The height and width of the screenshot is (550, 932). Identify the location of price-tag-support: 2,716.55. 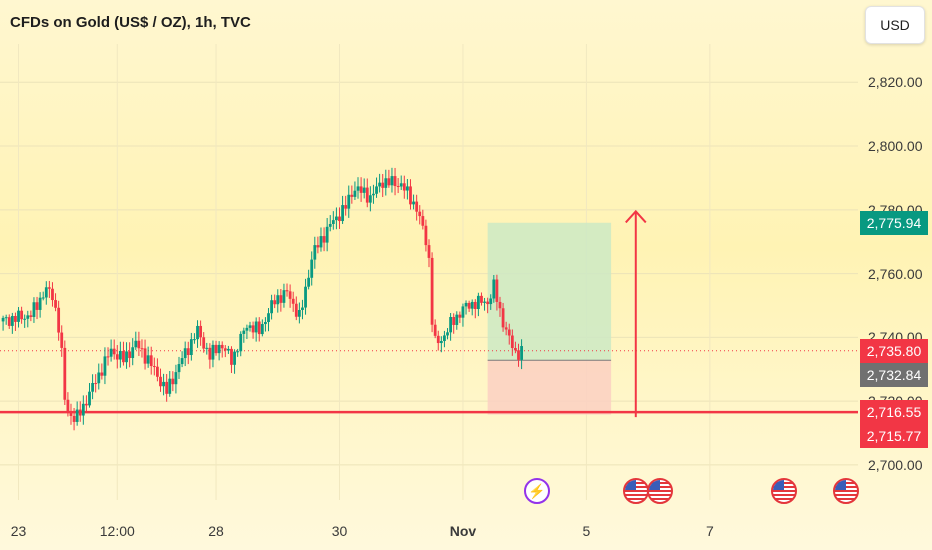
(894, 412).